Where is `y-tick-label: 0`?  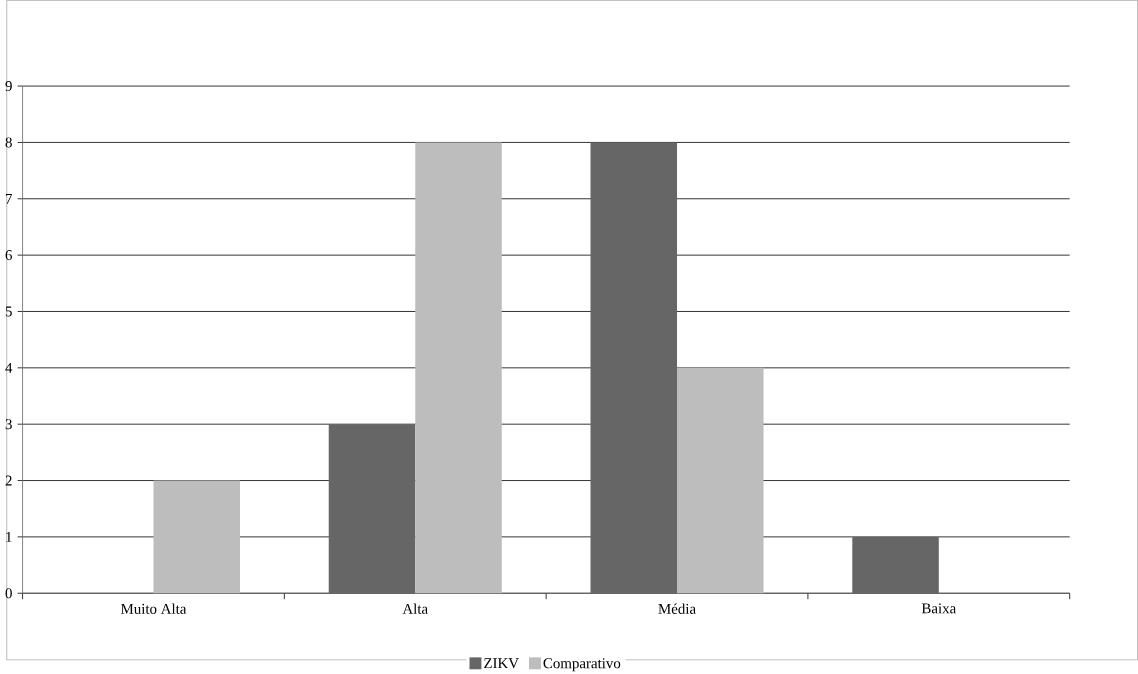
y-tick-label: 0 is located at coordinates (8, 593).